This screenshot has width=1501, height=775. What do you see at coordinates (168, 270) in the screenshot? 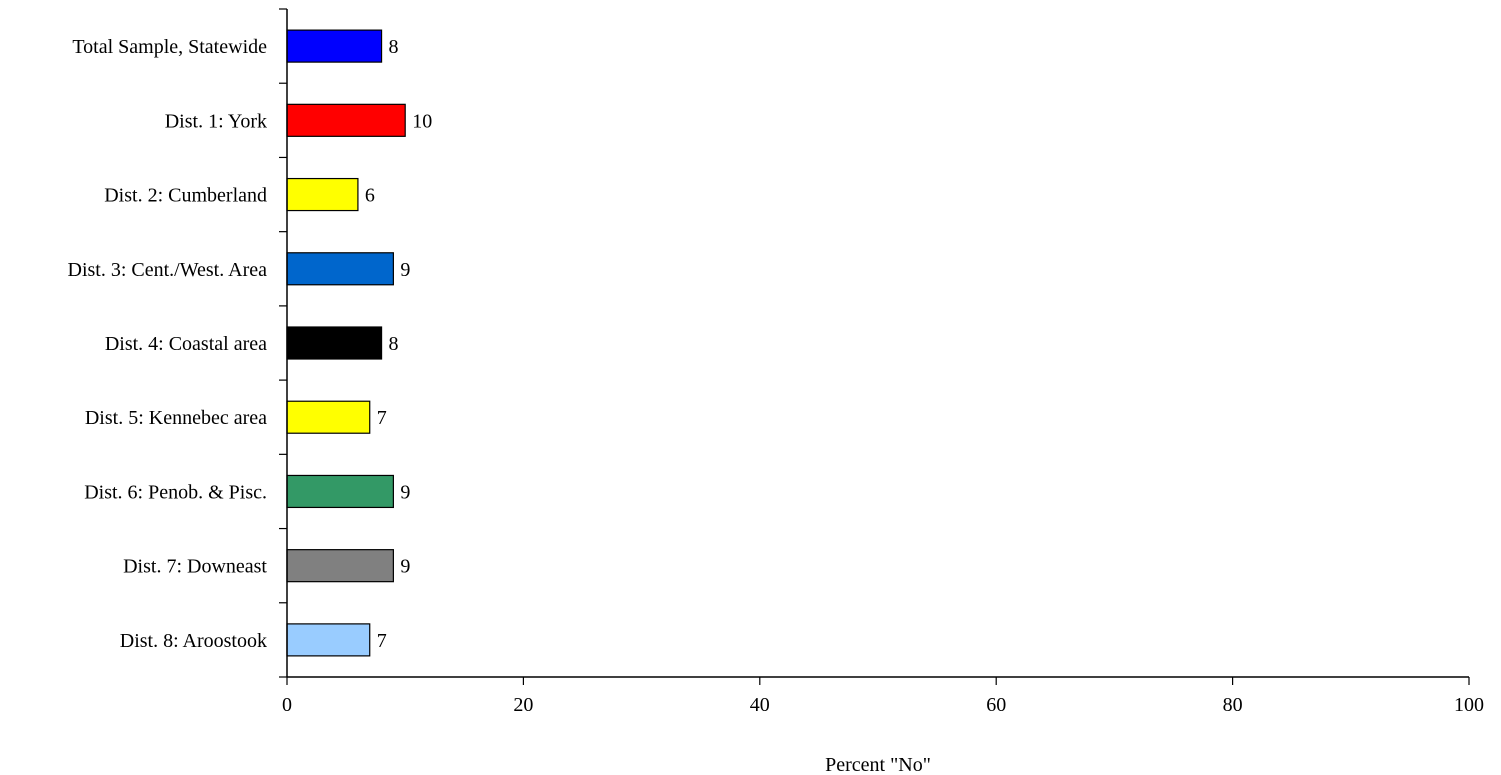
I see `category-label: Dist. 3: Cent./West. Area` at bounding box center [168, 270].